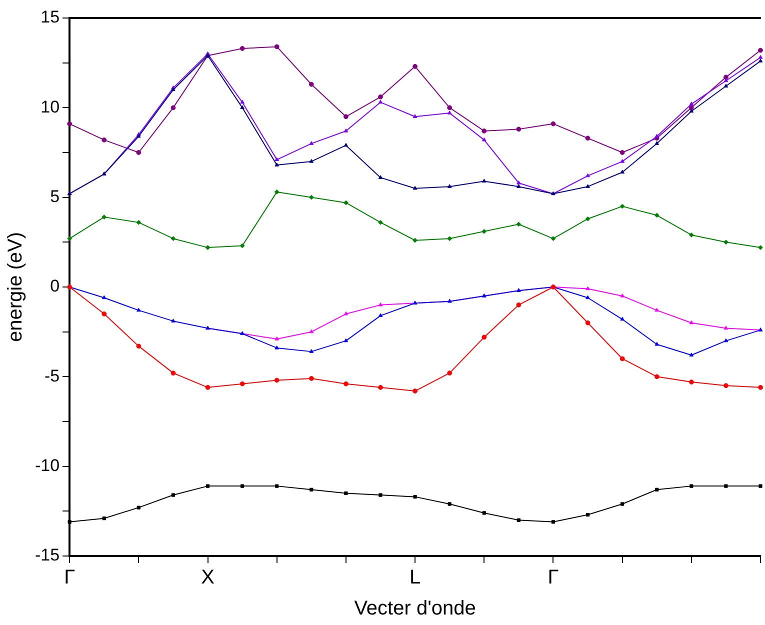 This screenshot has height=625, width=765. What do you see at coordinates (47, 466) in the screenshot?
I see `y-tick-label: -10` at bounding box center [47, 466].